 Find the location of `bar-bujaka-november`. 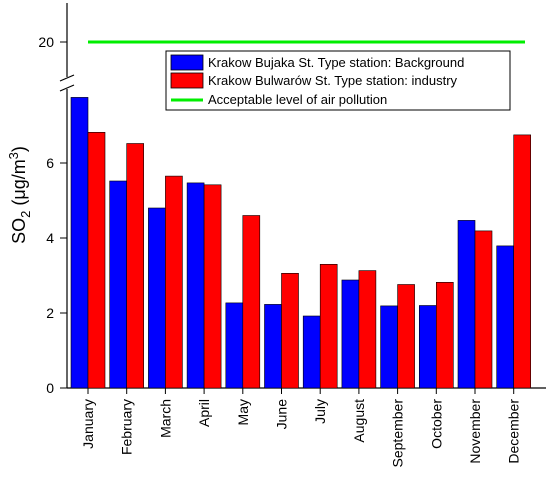

bar-bujaka-november is located at coordinates (466, 304).